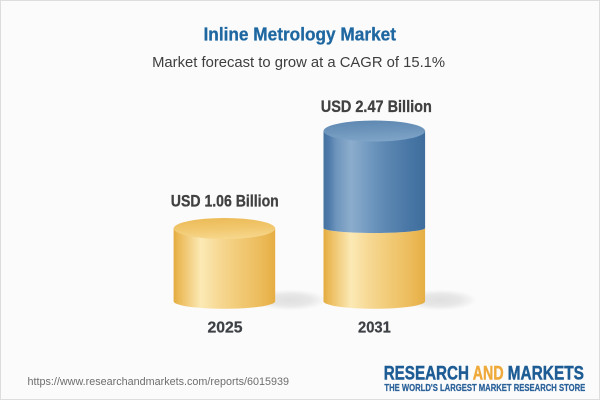  What do you see at coordinates (374, 328) in the screenshot?
I see `svg-text: 2031` at bounding box center [374, 328].